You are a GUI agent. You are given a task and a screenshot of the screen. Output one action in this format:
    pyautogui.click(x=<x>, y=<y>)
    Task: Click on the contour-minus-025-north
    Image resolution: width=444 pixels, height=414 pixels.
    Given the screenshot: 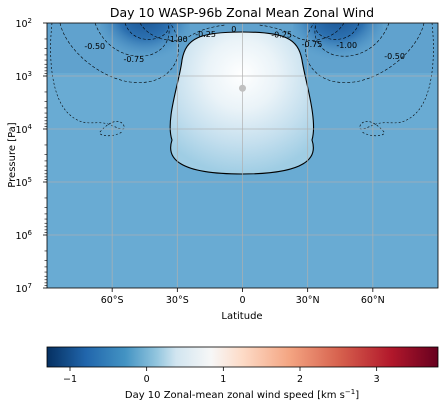 What is the action you would take?
    pyautogui.click(x=301, y=32)
    